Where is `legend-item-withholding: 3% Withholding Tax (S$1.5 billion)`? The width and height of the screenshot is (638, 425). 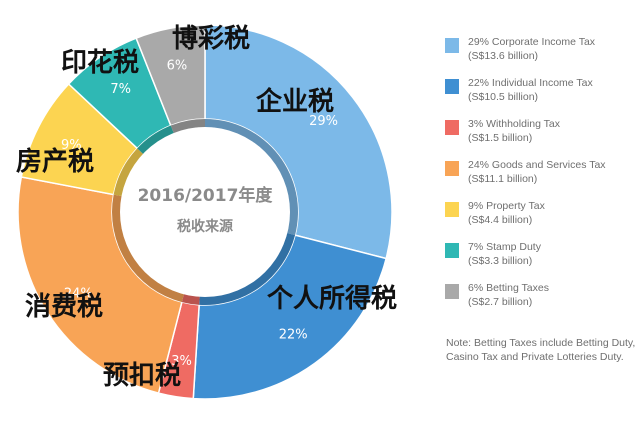 legend-item-withholding: 3% Withholding Tax (S$1.5 billion) is located at coordinates (538, 136).